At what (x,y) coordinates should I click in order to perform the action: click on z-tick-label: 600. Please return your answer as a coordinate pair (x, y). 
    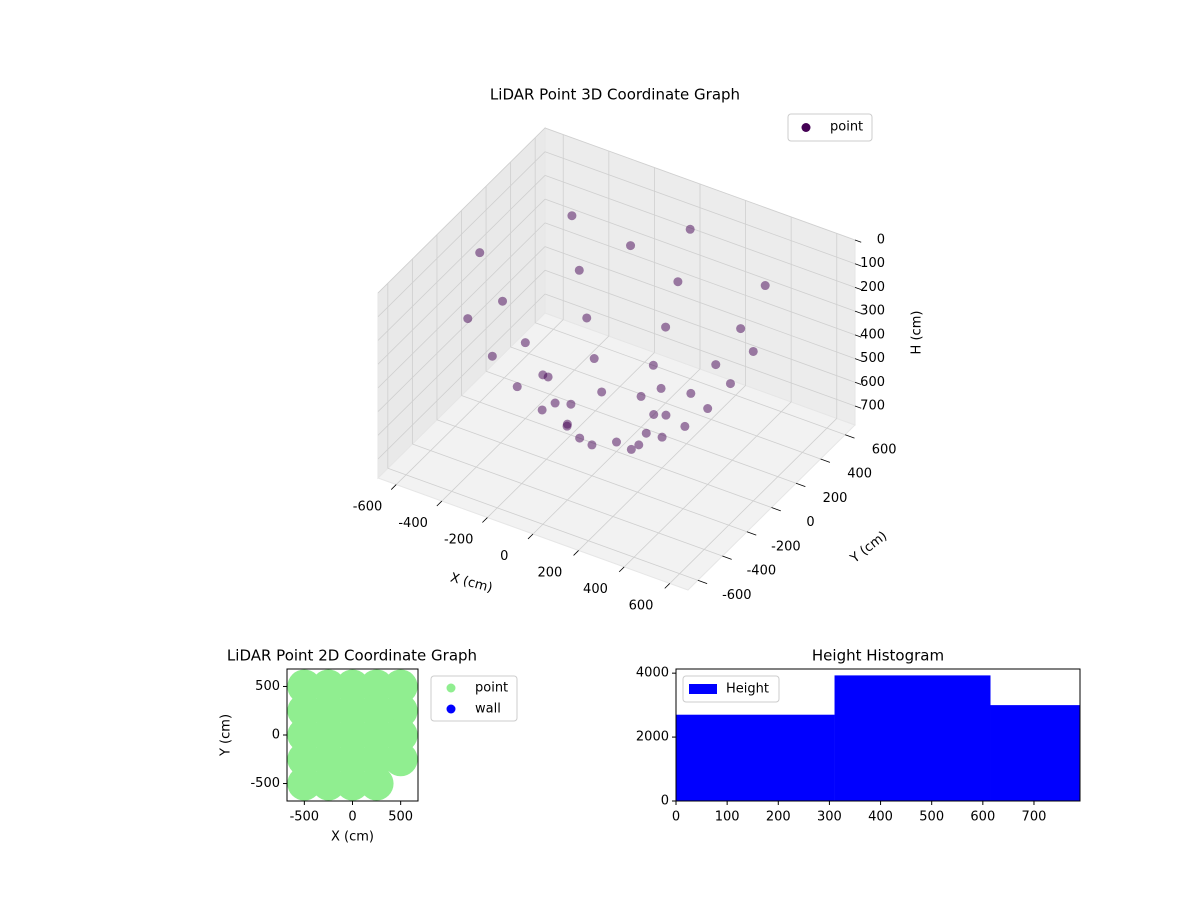
    Looking at the image, I should click on (872, 382).